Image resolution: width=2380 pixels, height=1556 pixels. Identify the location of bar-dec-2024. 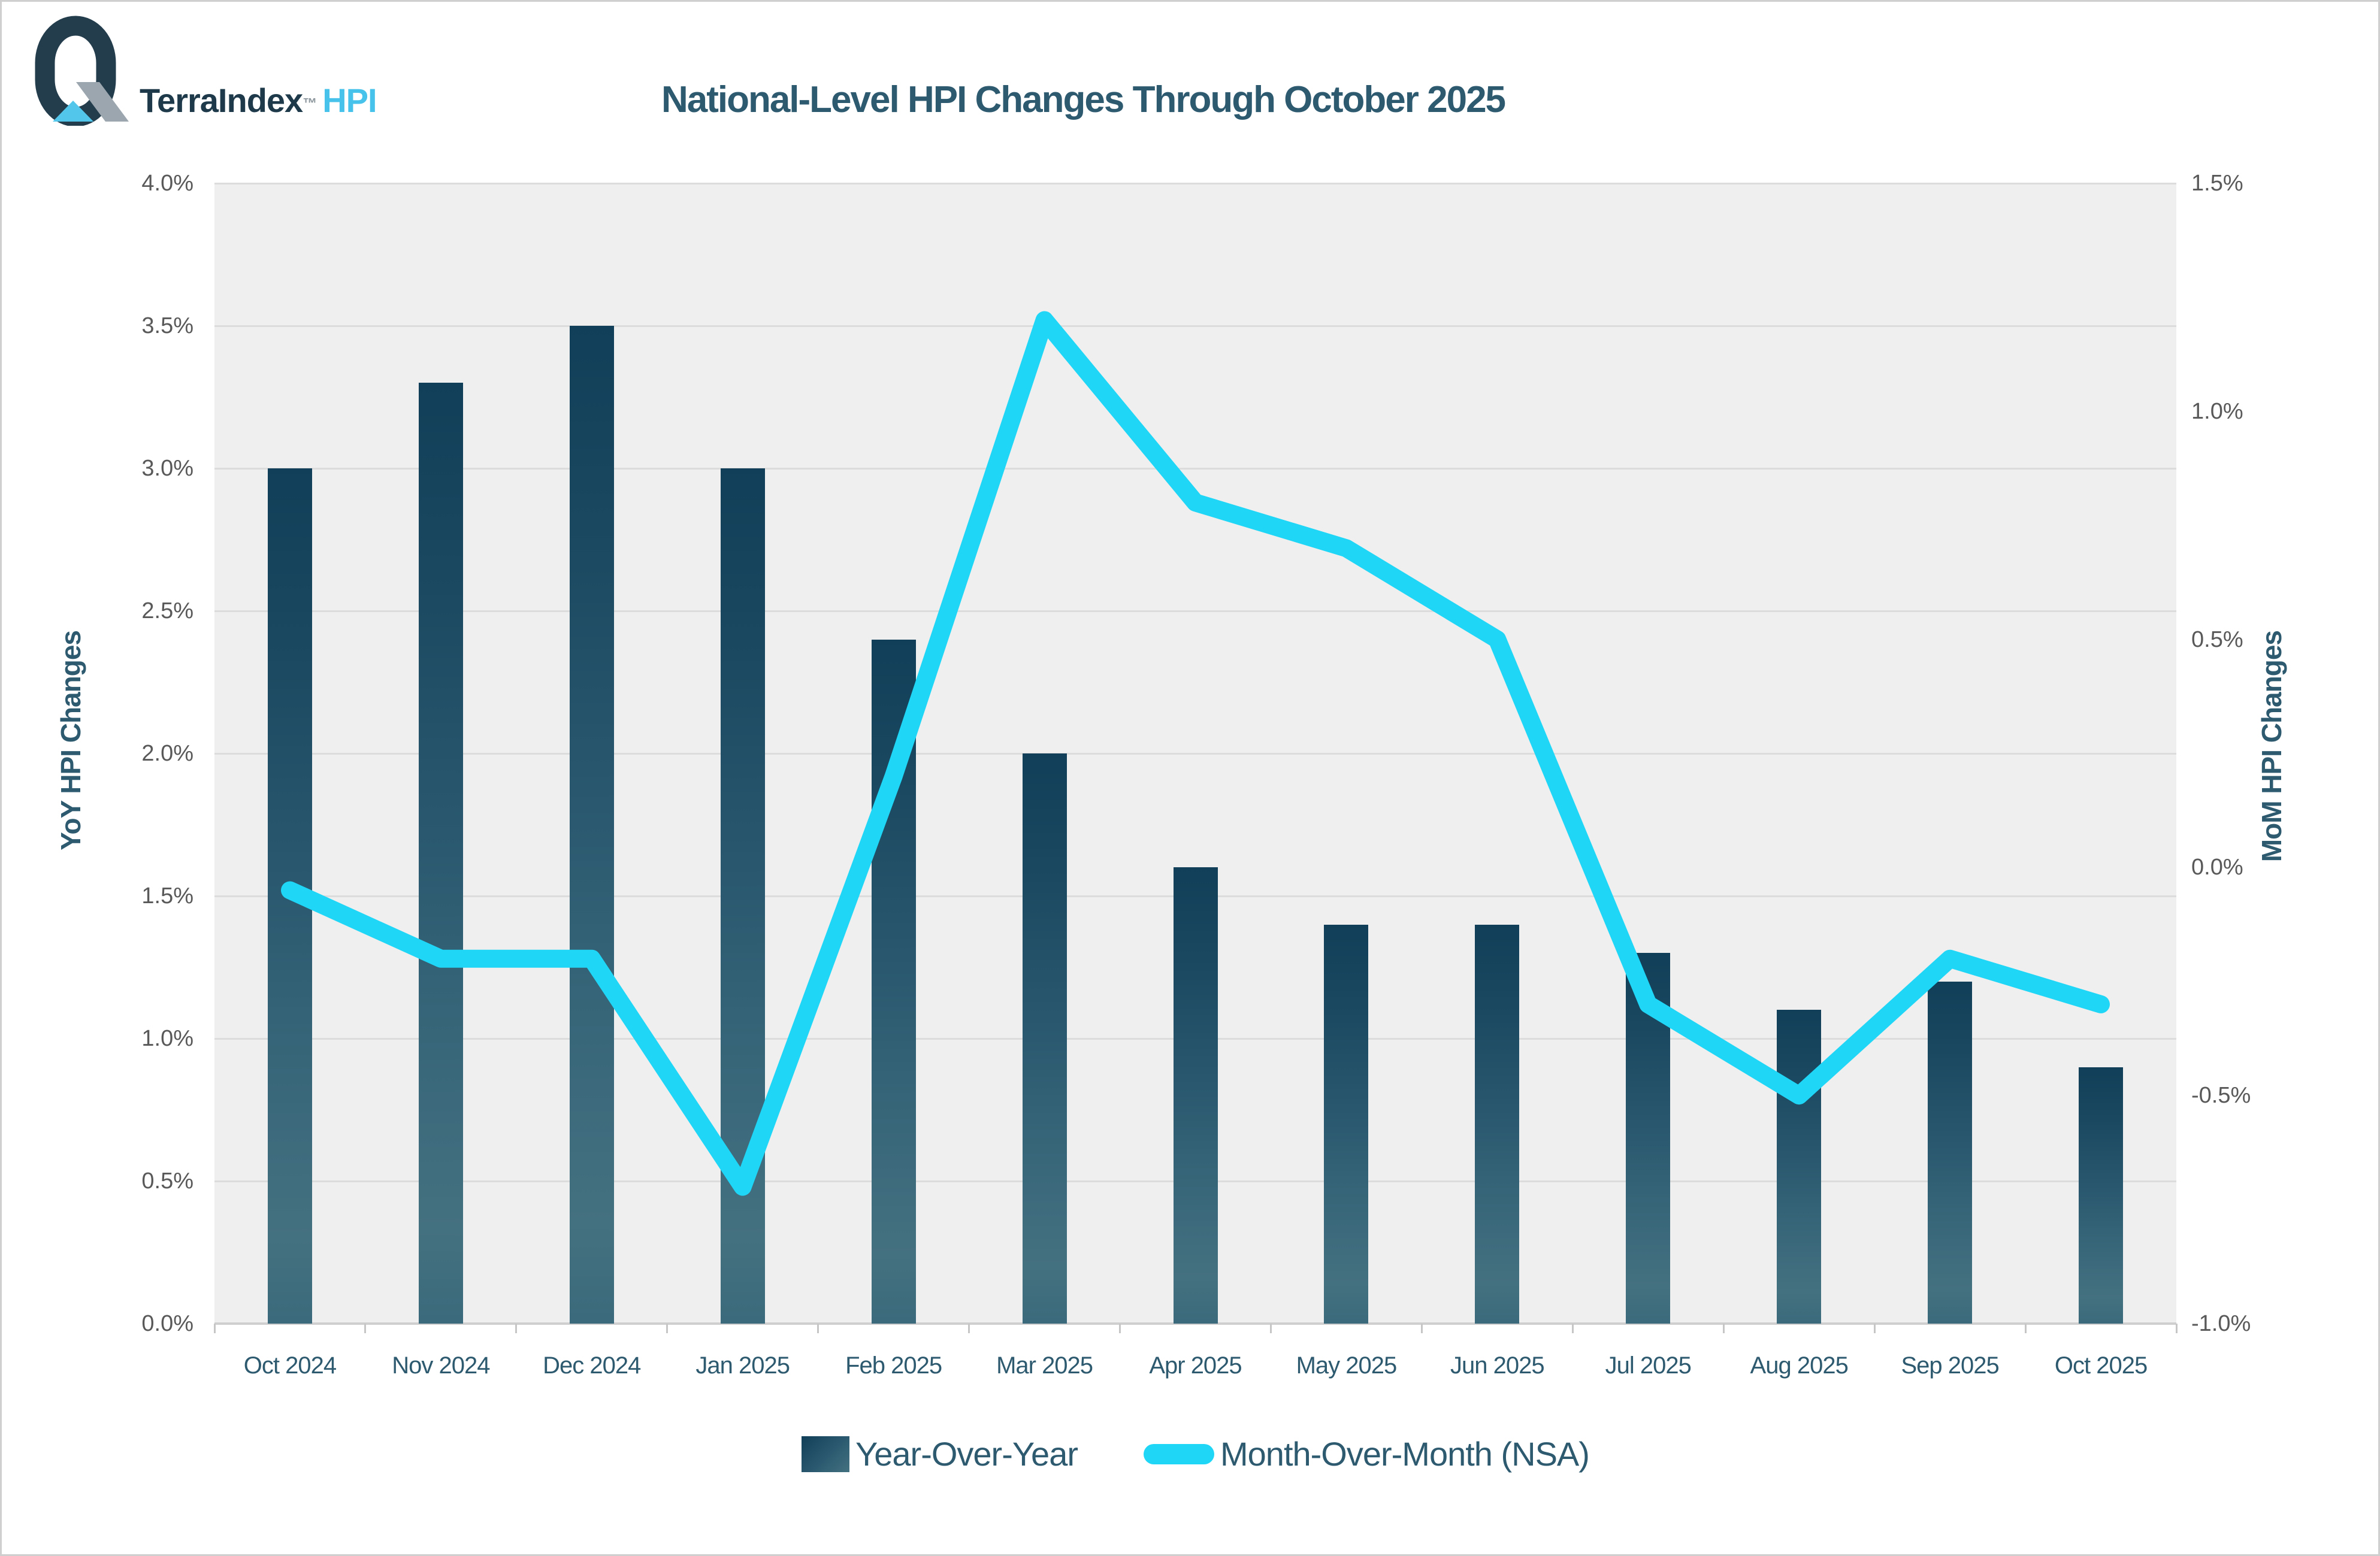
(592, 825).